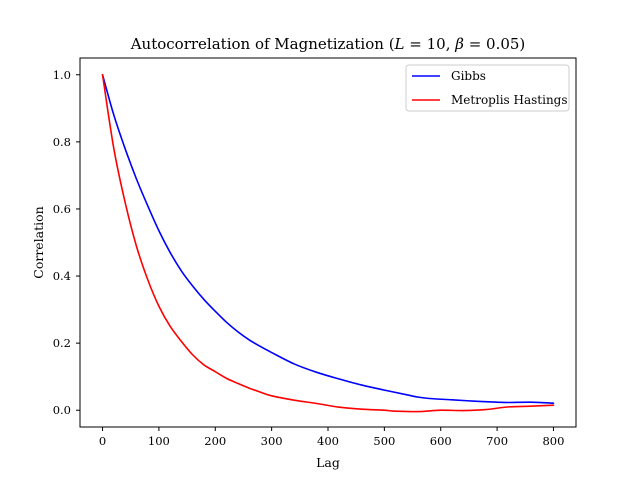  What do you see at coordinates (159, 441) in the screenshot?
I see `x-tick-label: 100` at bounding box center [159, 441].